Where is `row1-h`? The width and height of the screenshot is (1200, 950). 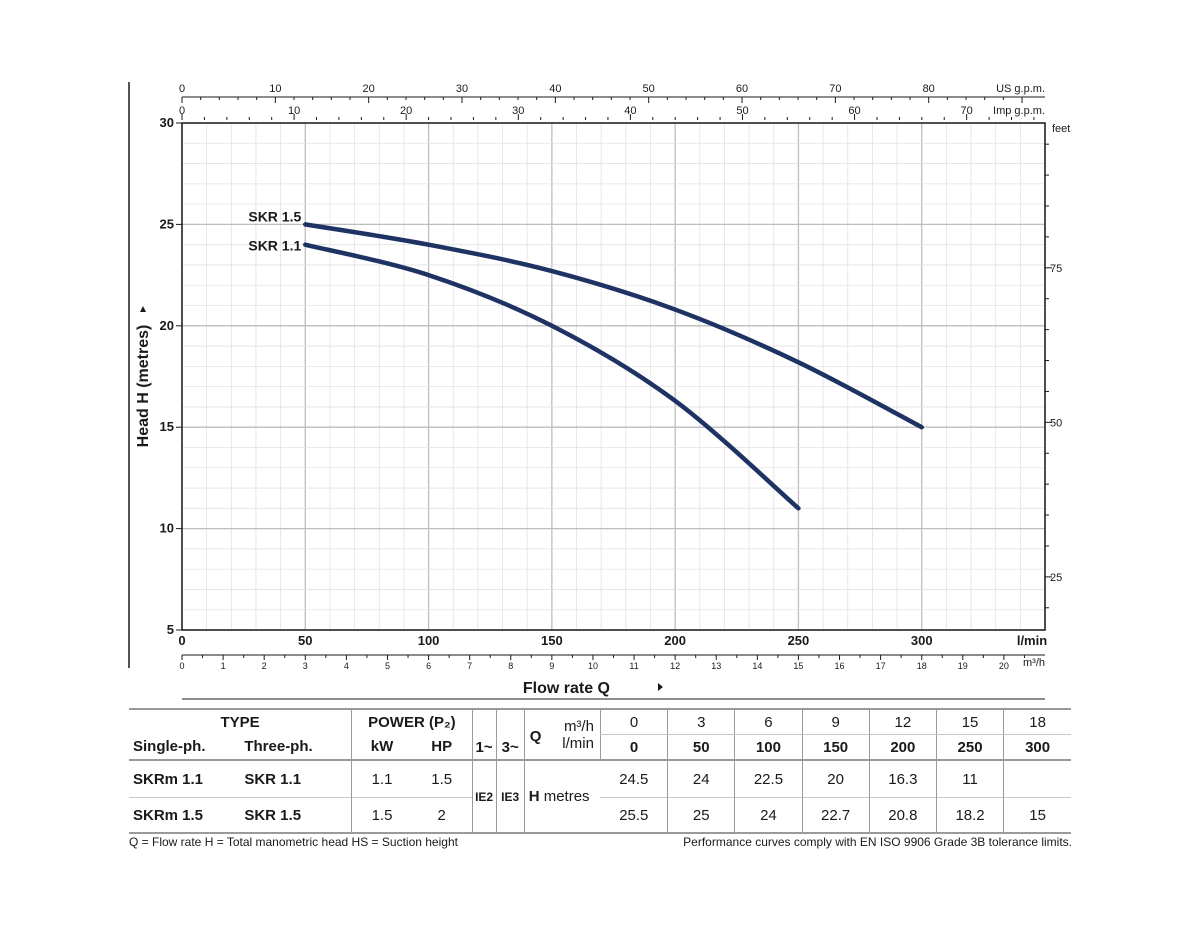
row1-h is located at coordinates (1037, 779).